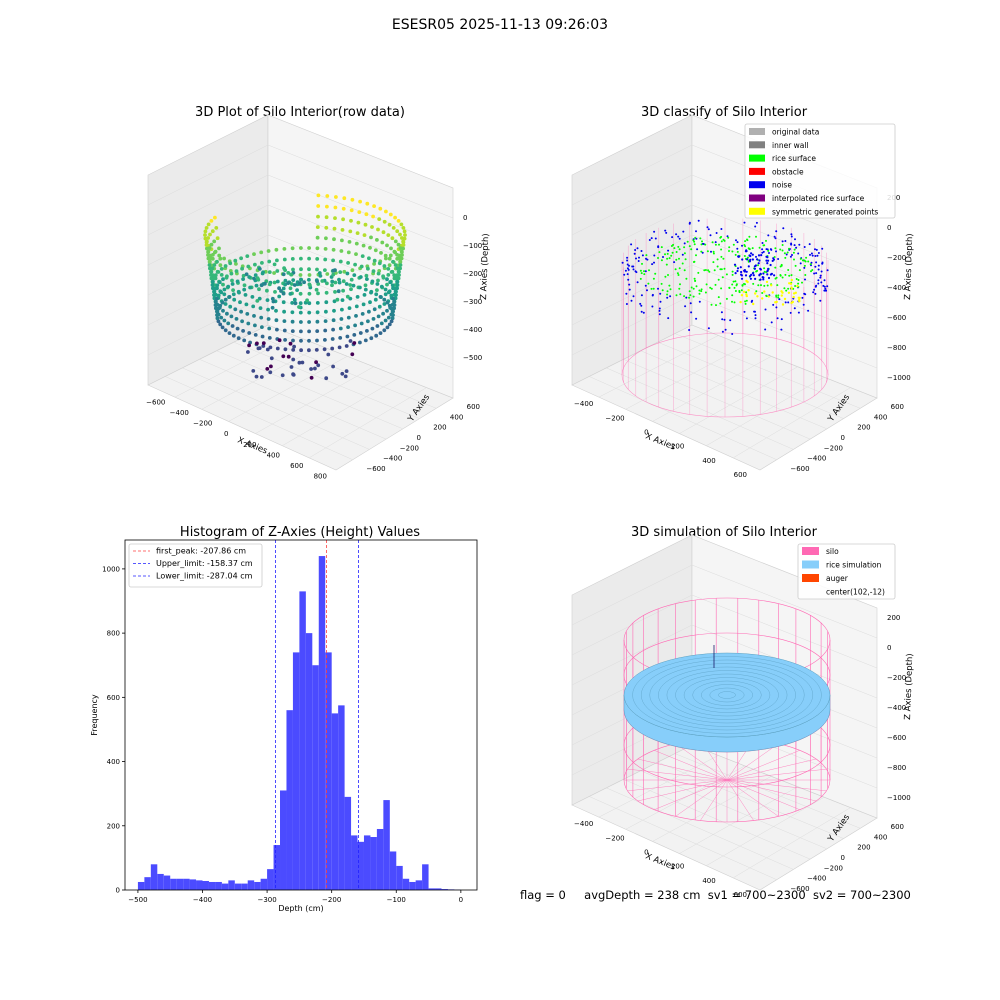  I want to click on histogram-vlines, so click(317, 715).